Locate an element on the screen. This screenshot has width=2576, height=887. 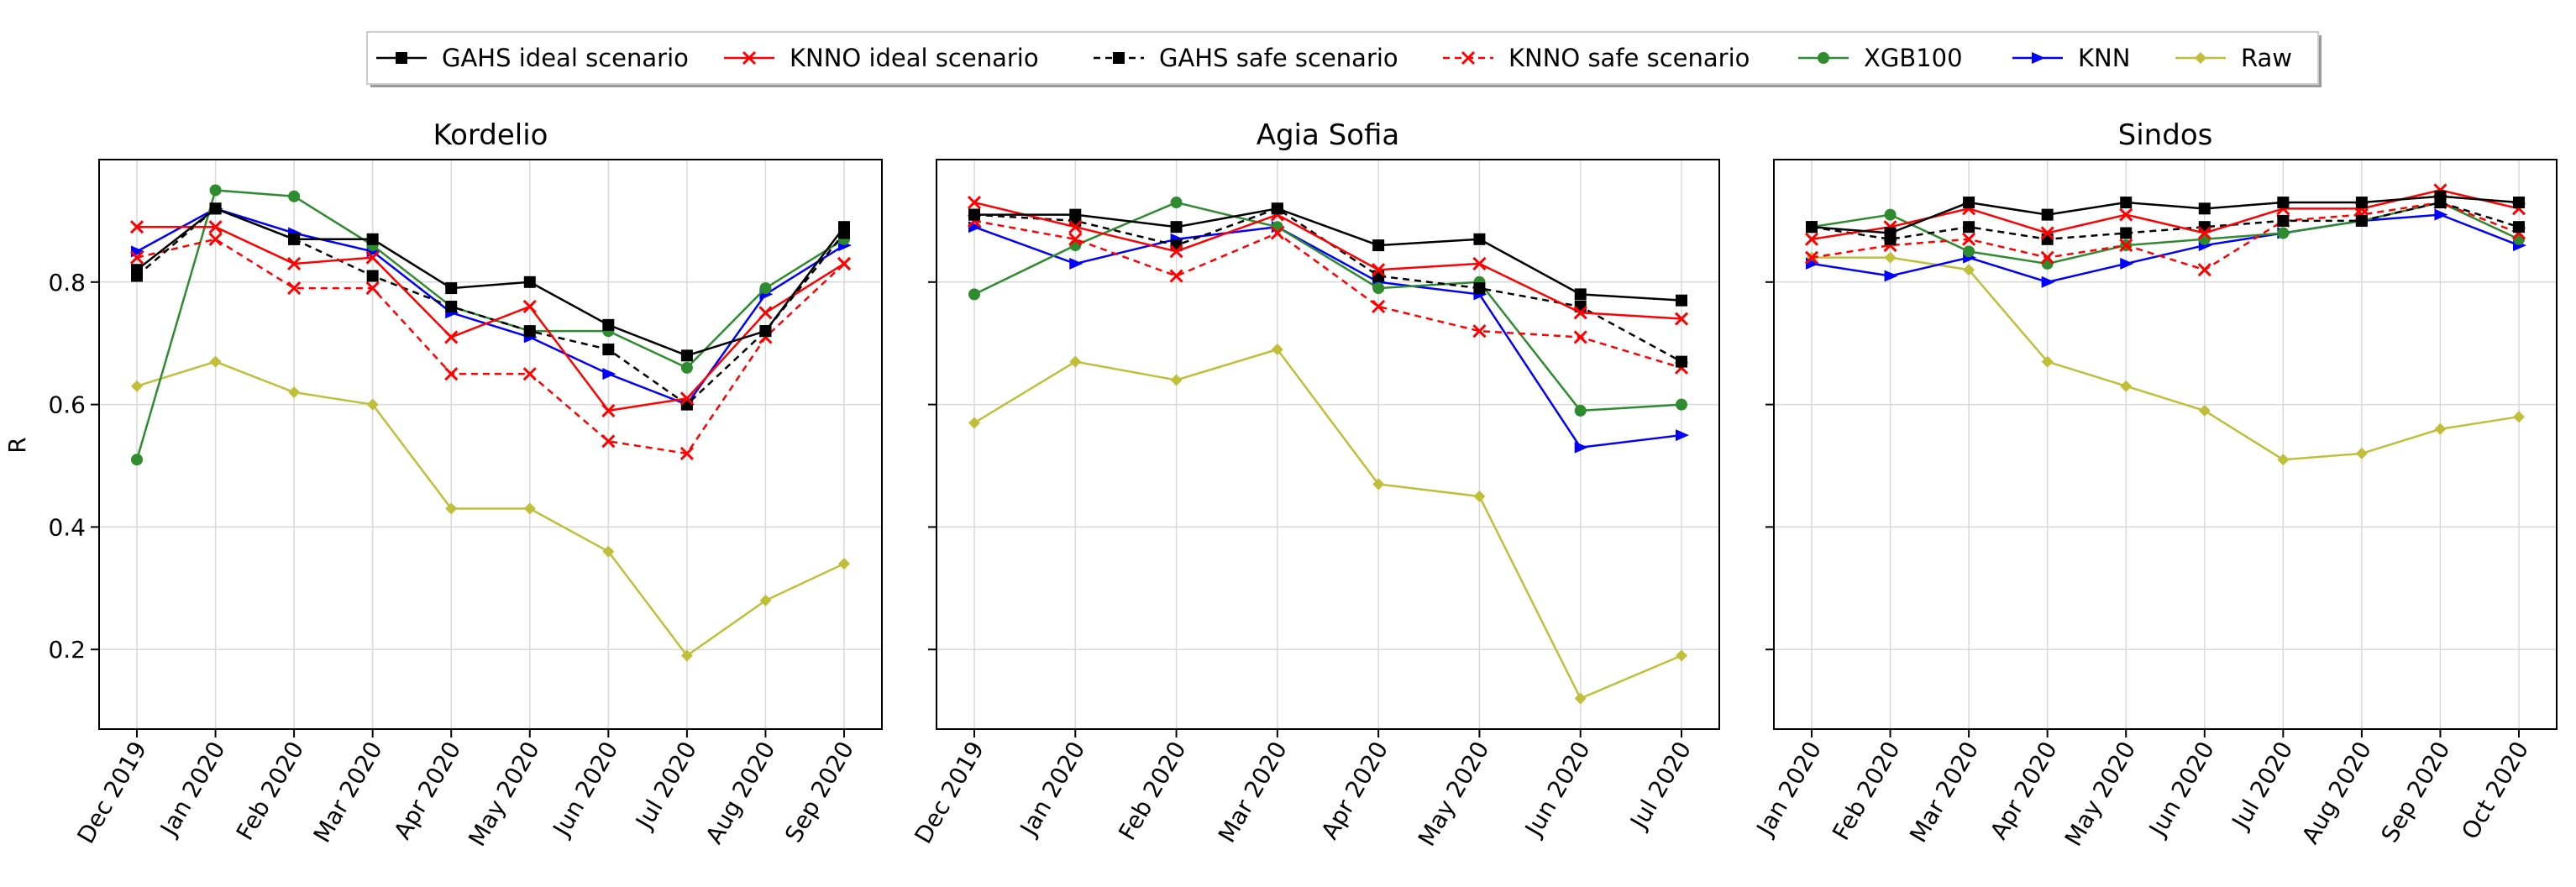
series-line-knno_safe is located at coordinates (1327, 294).